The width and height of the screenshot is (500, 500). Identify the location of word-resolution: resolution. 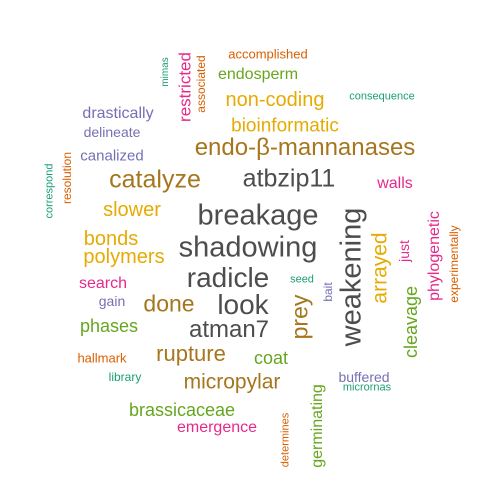
(67, 178).